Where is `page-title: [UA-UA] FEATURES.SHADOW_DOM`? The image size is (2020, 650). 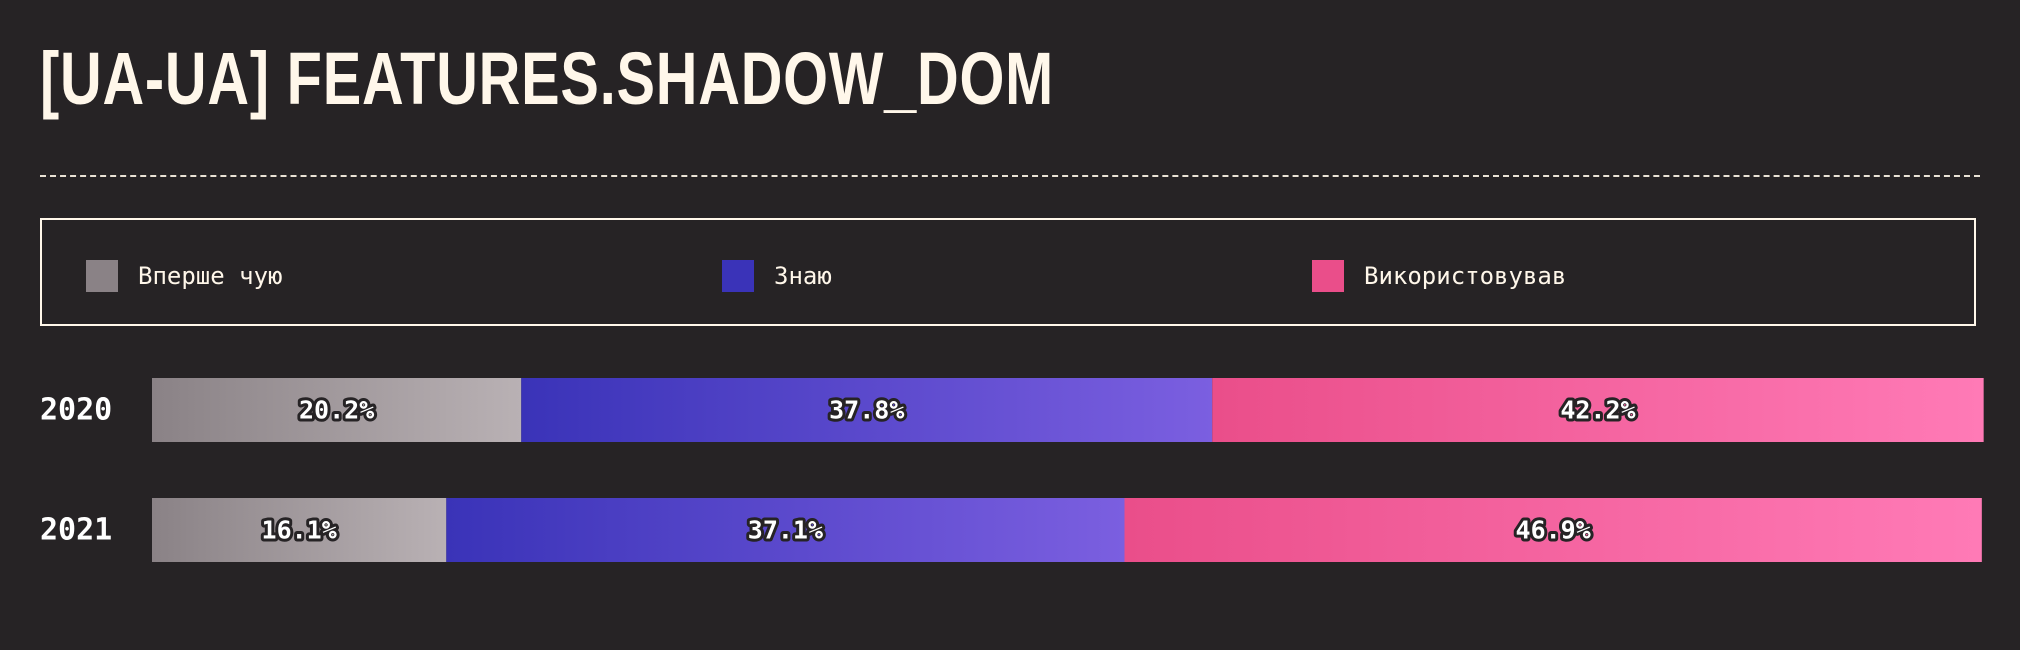
page-title: [UA-UA] FEATURES.SHADOW_DOM is located at coordinates (547, 78).